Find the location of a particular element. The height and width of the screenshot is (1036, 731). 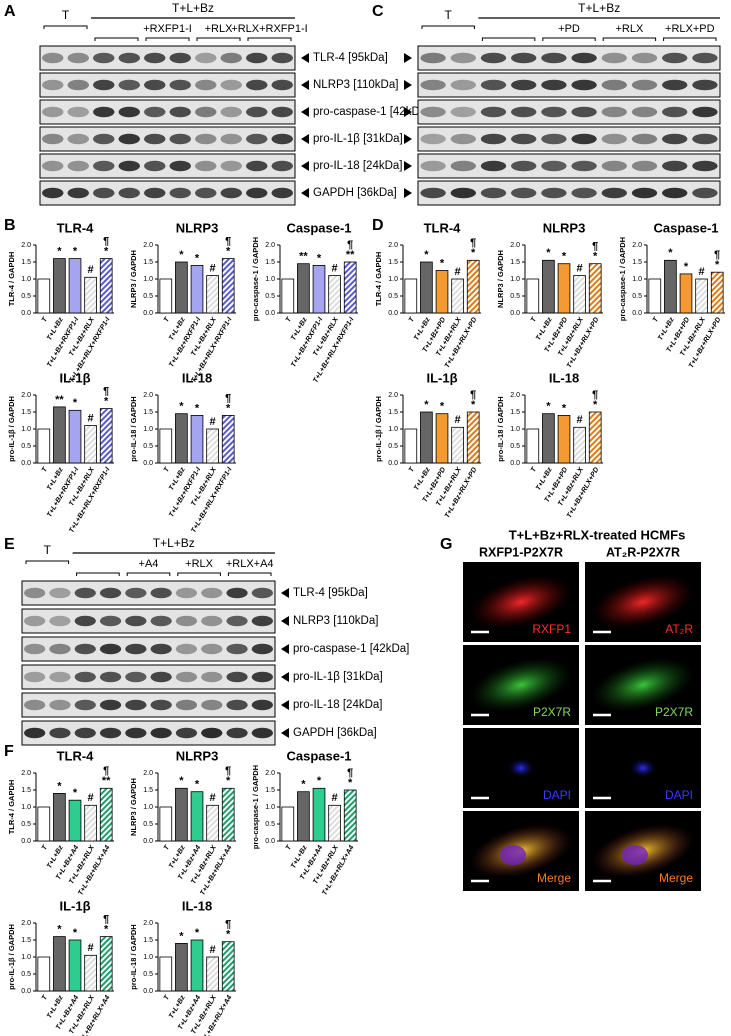

panel-letter: G is located at coordinates (446, 544).